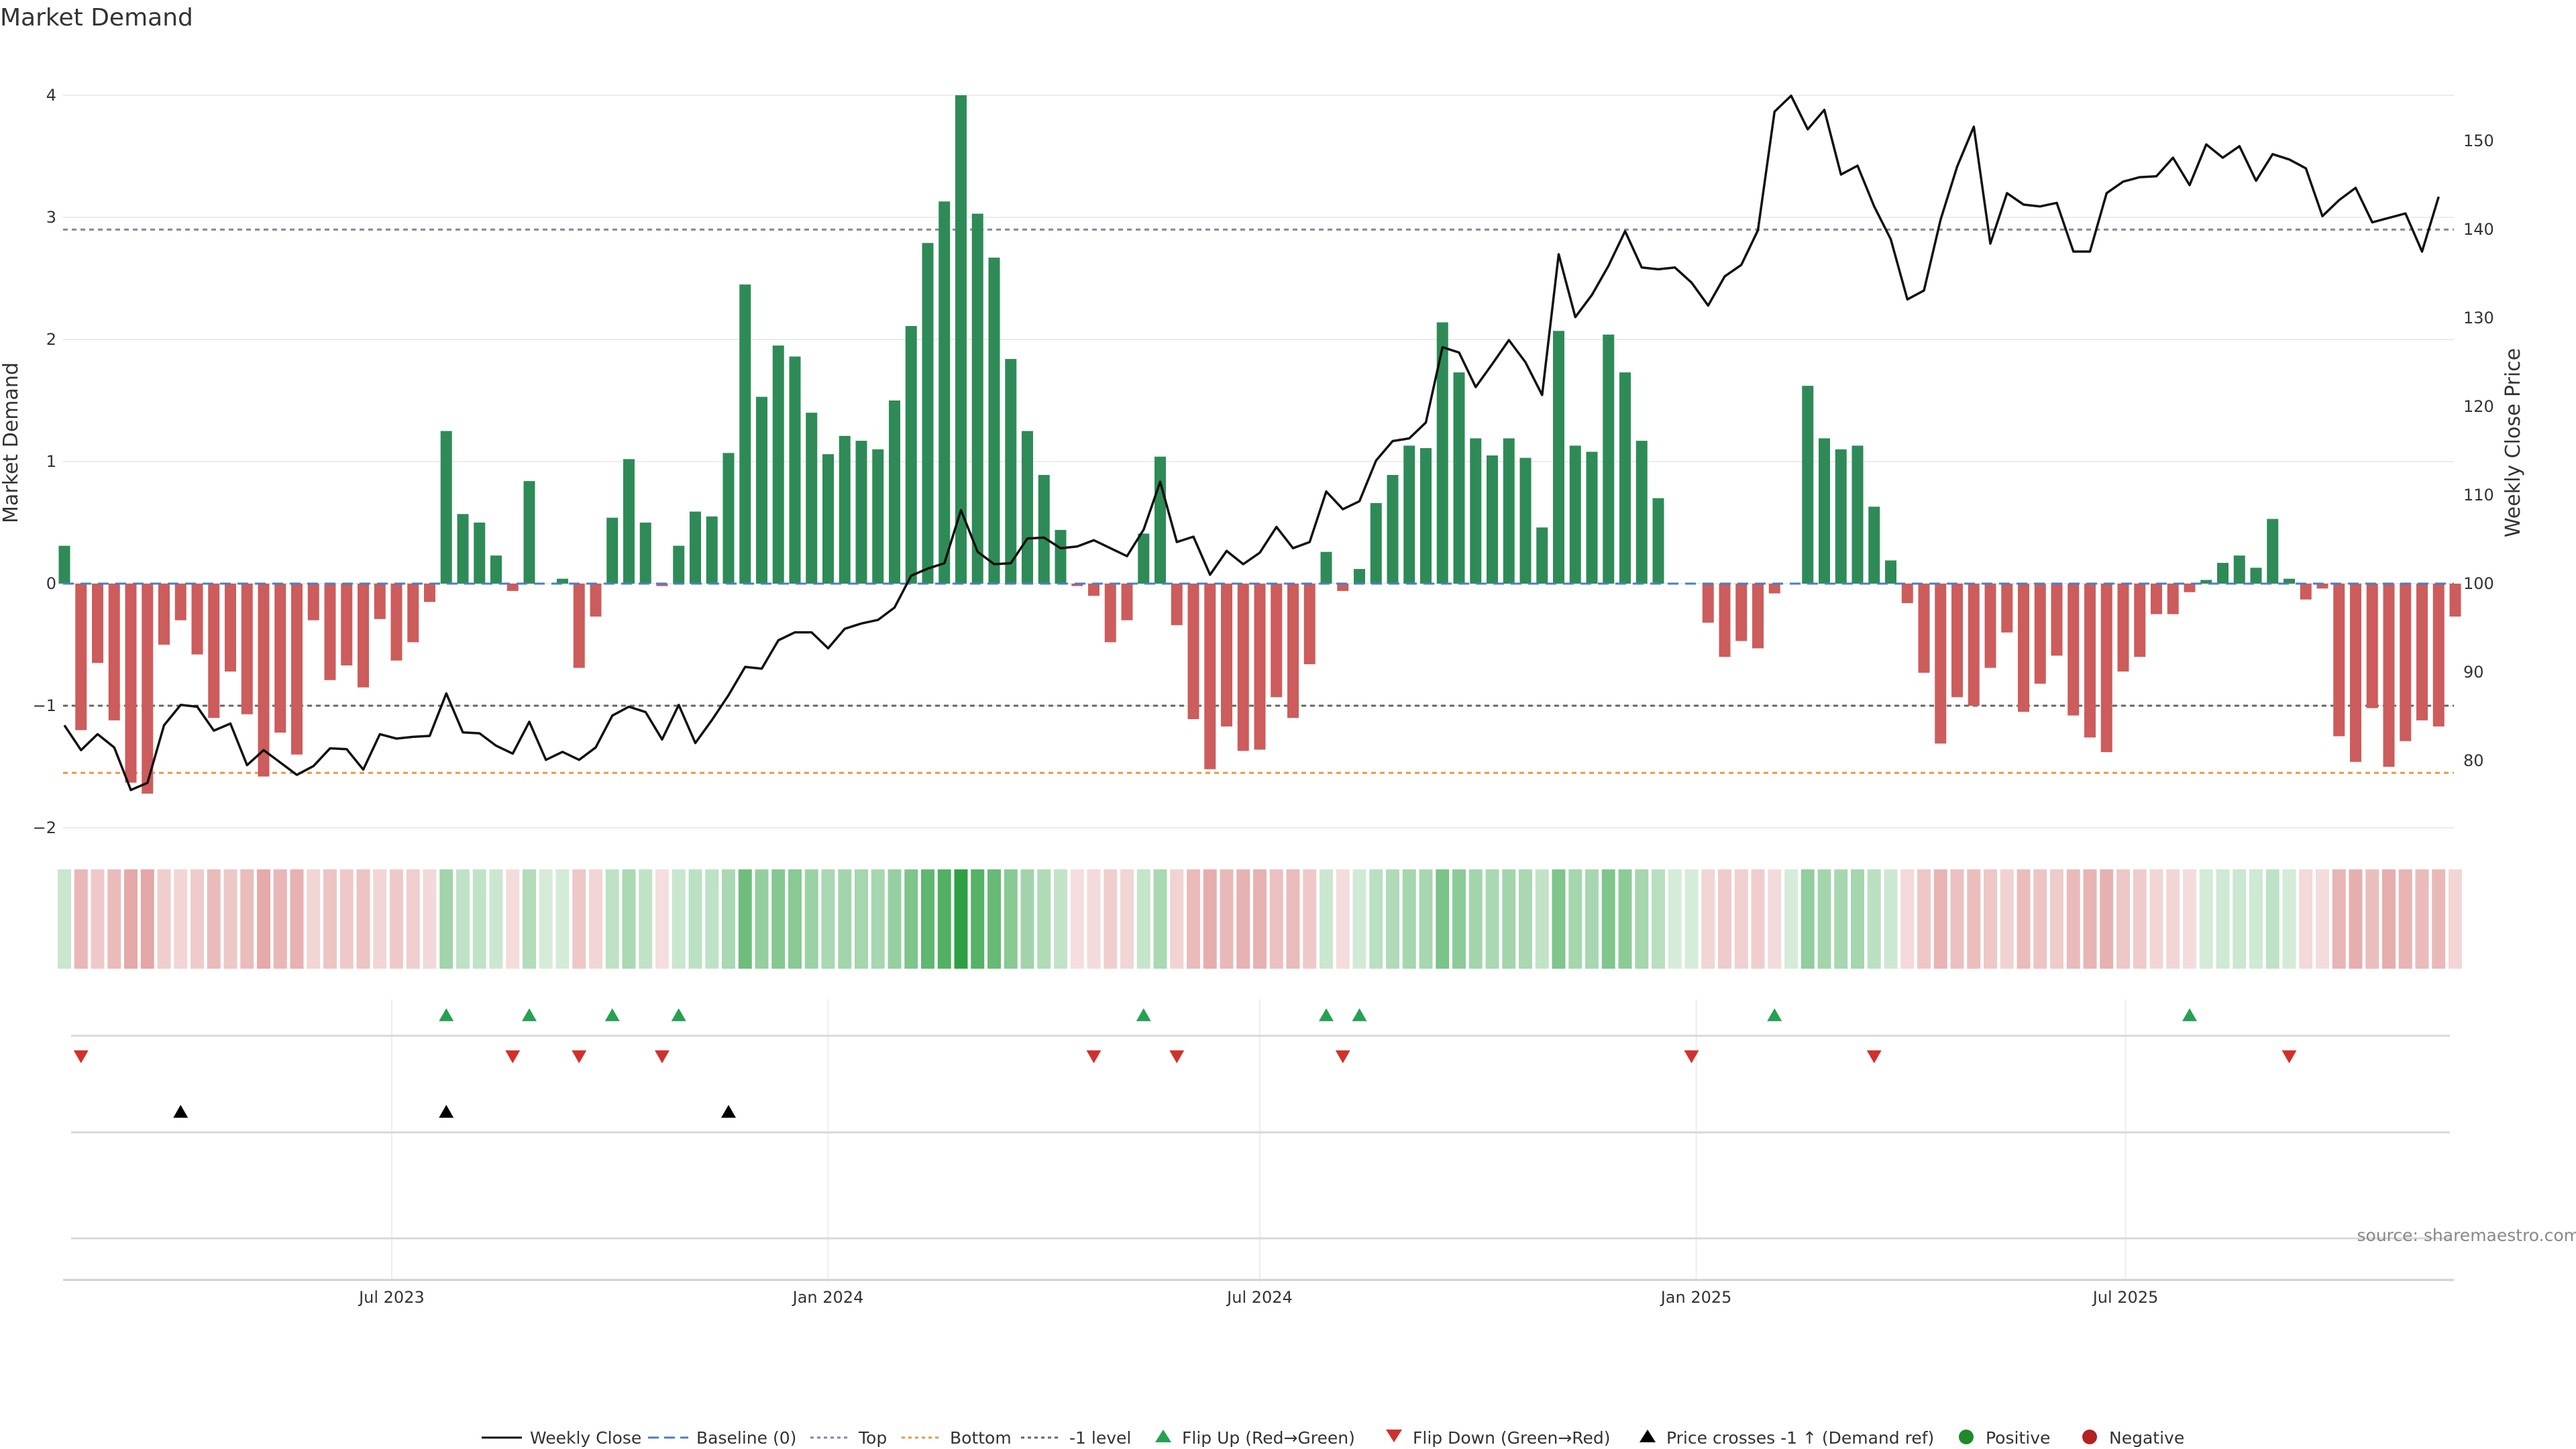 The height and width of the screenshot is (1449, 2576). I want to click on x-tick-label: Jul 2024, so click(1259, 1297).